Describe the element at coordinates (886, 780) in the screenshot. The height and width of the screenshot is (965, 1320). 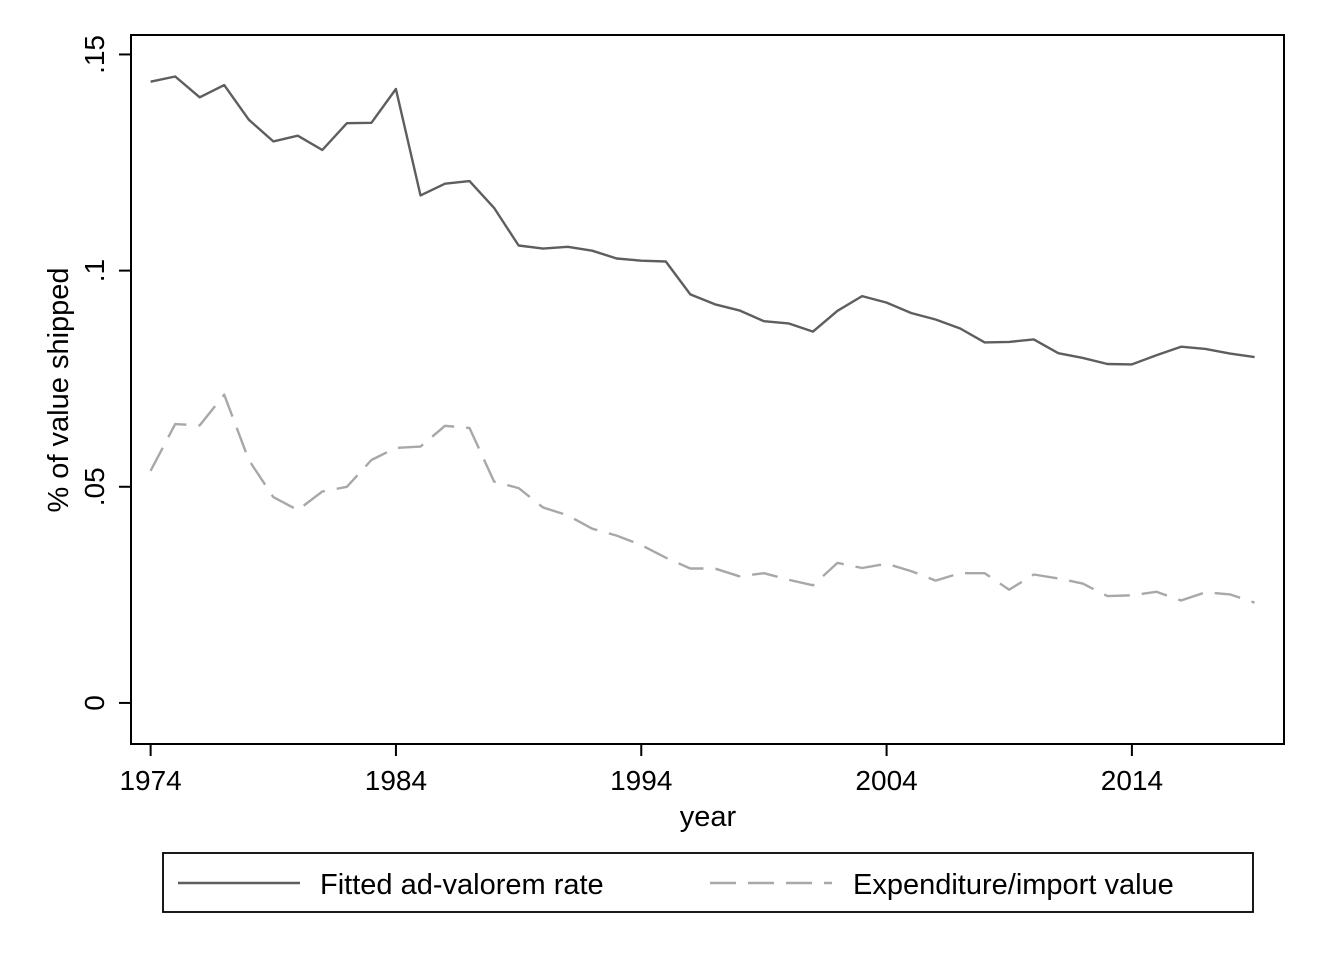
I see `x-tick-label: 2004` at that location.